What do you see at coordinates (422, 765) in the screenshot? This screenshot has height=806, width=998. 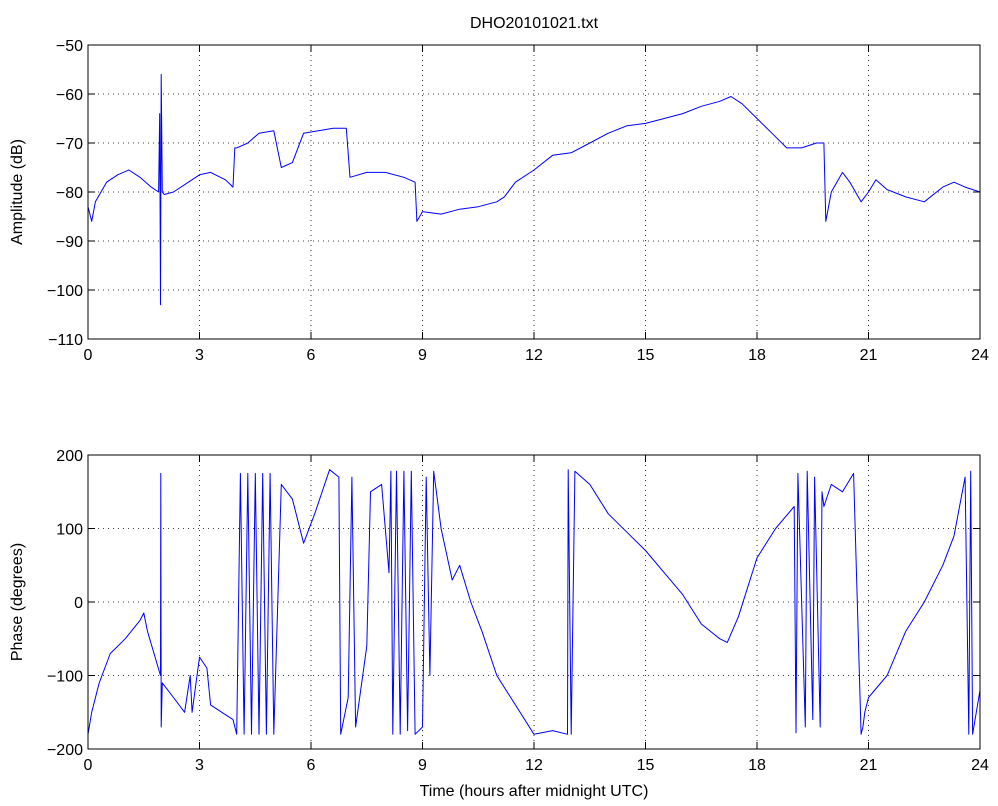 I see `phase-x-tick-label: 9` at bounding box center [422, 765].